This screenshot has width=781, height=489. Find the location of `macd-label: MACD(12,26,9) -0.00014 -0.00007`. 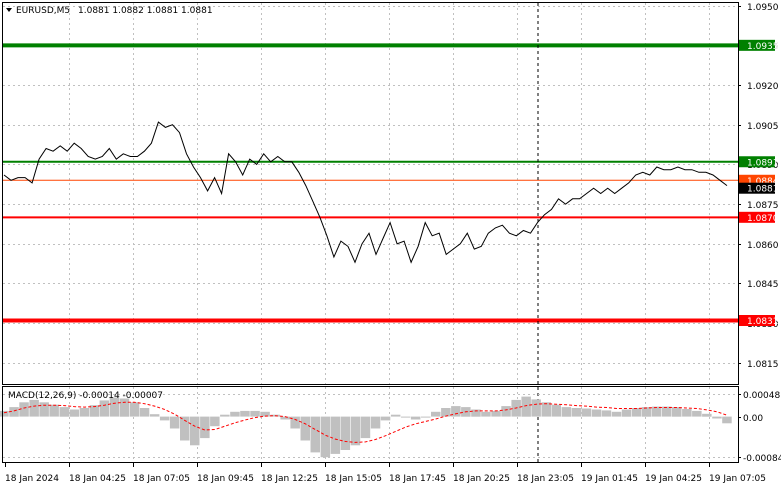

macd-label: MACD(12,26,9) -0.00014 -0.00007 is located at coordinates (85, 396).